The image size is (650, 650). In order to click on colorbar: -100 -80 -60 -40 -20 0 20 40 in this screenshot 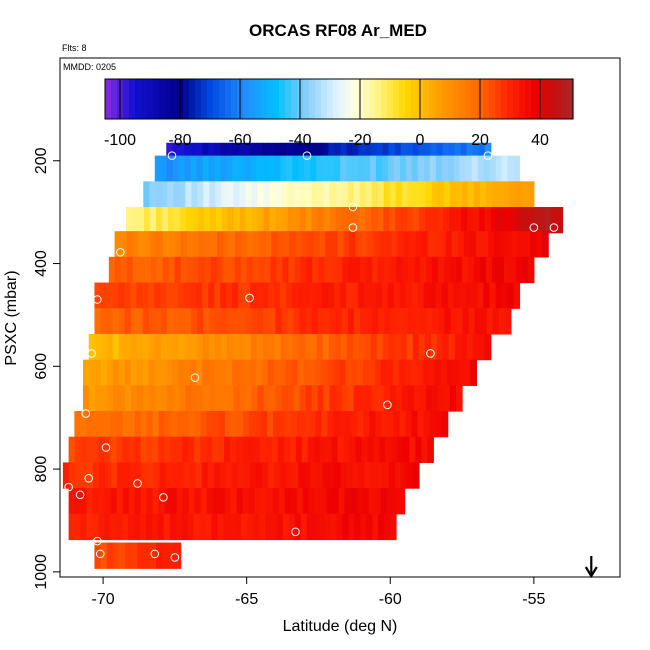, I will do `click(339, 113)`.